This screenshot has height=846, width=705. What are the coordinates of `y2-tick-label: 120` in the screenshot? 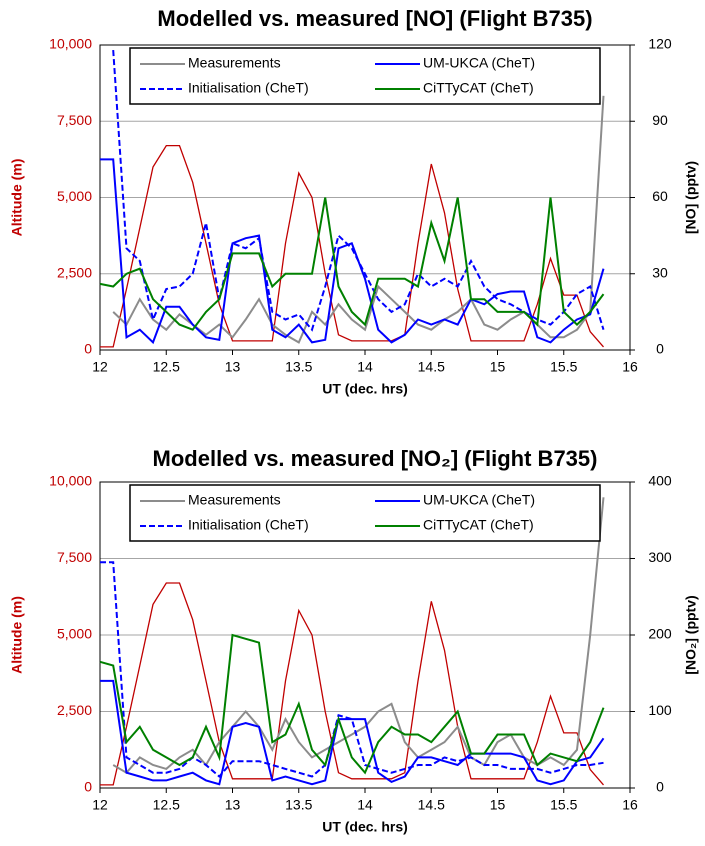 It's located at (660, 44).